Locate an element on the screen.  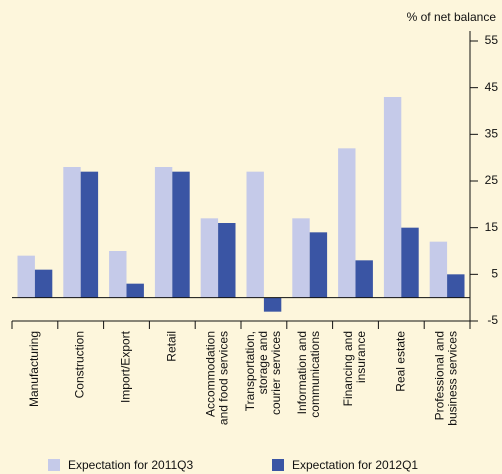
y-tick-label: -5 is located at coordinates (492, 320).